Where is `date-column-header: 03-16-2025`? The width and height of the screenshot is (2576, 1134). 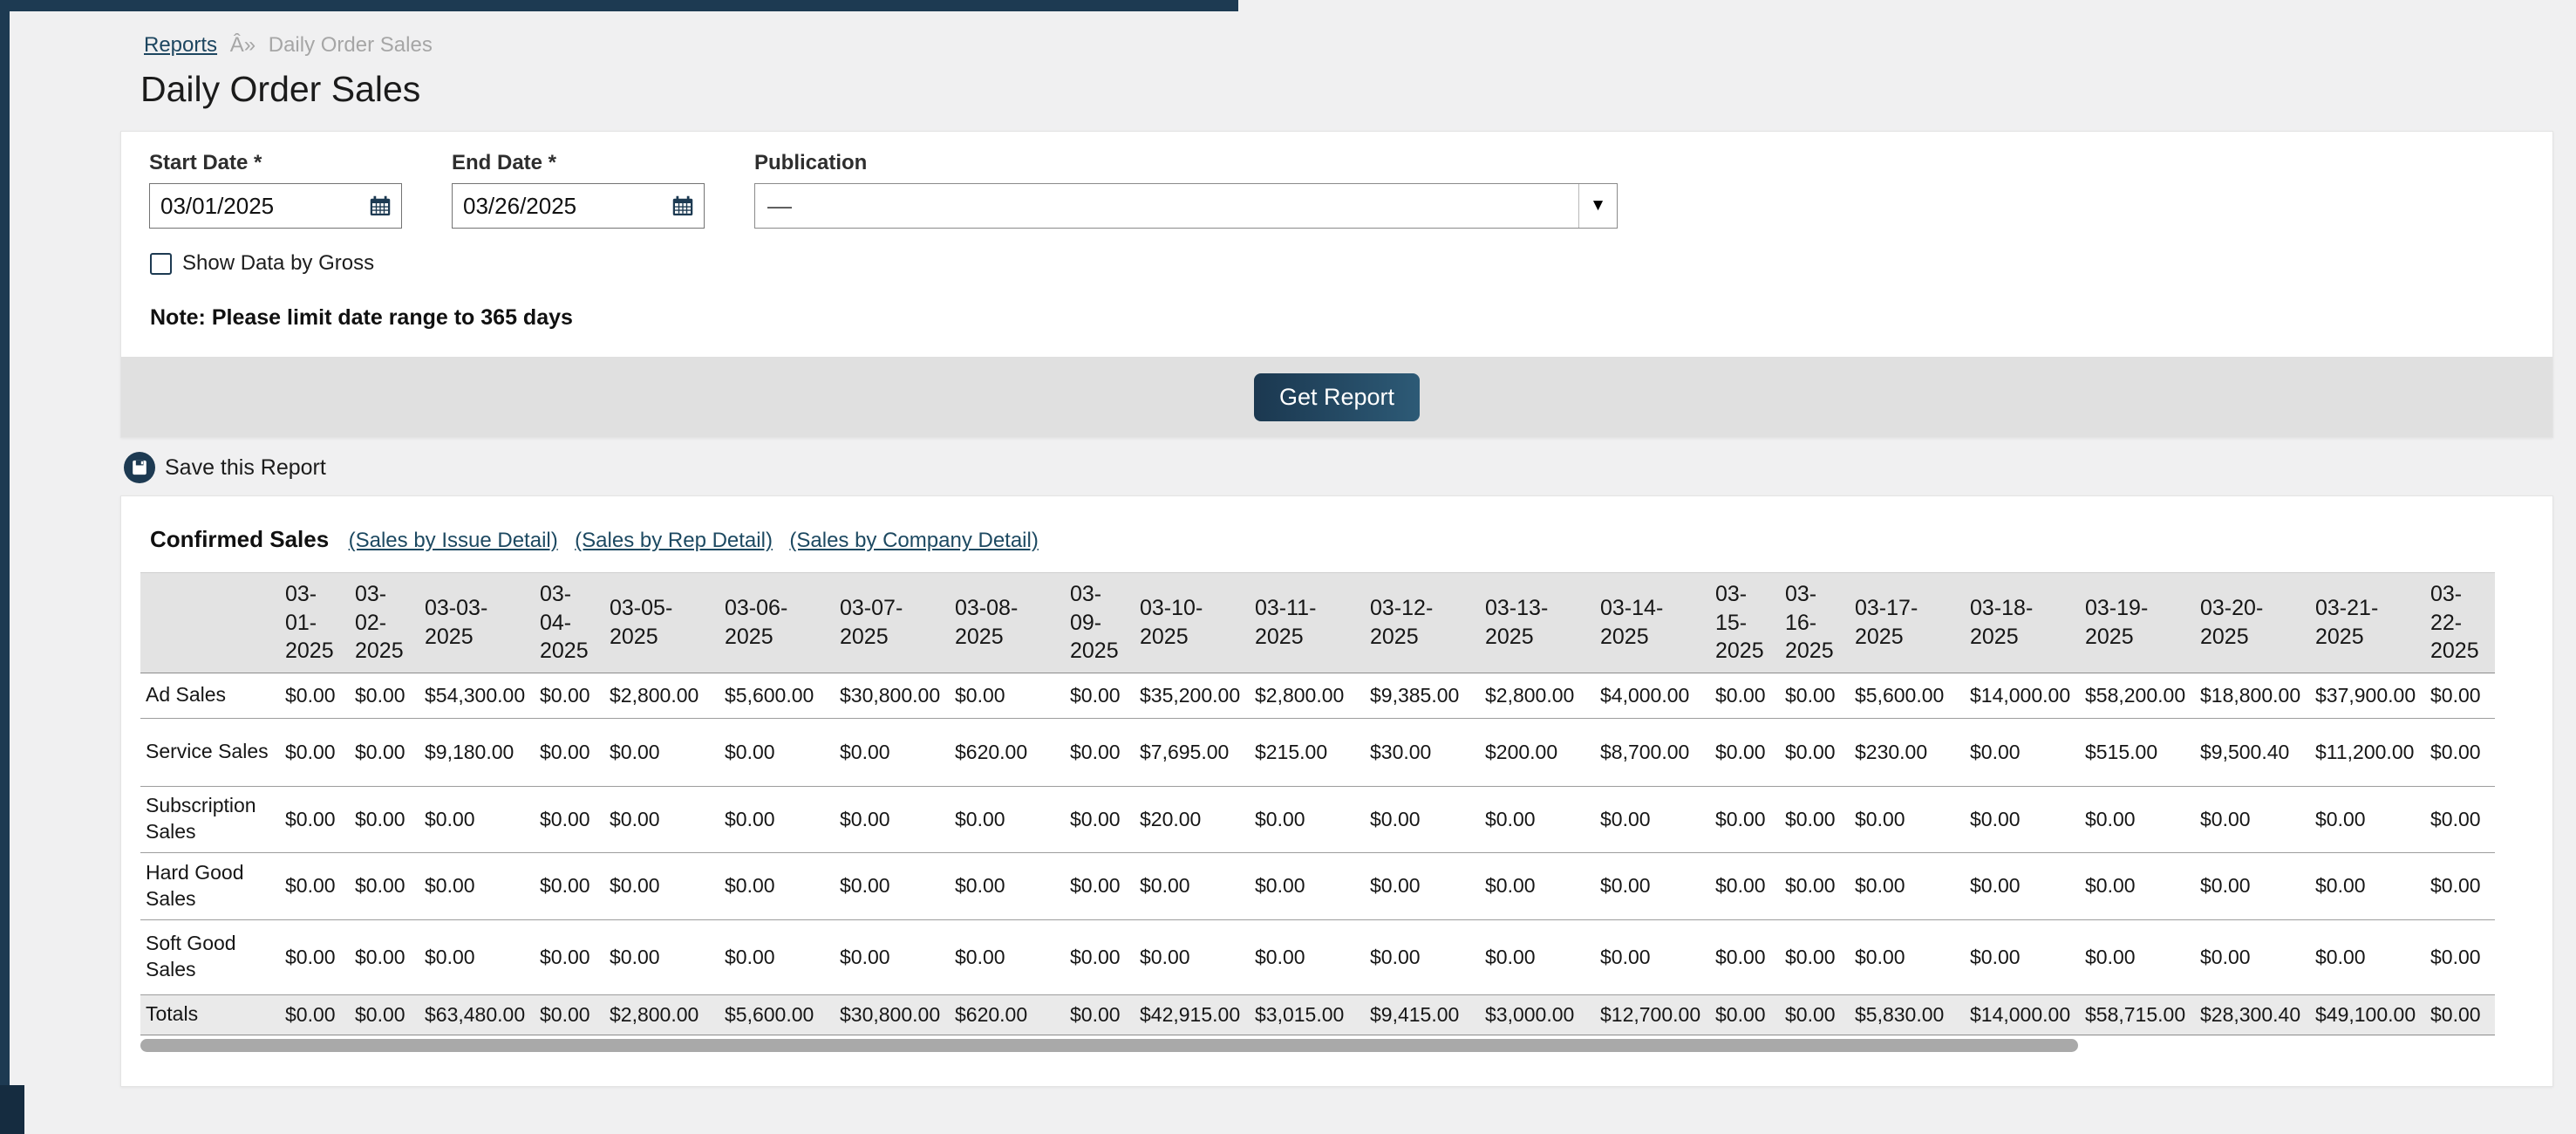 date-column-header: 03-16-2025 is located at coordinates (1815, 622).